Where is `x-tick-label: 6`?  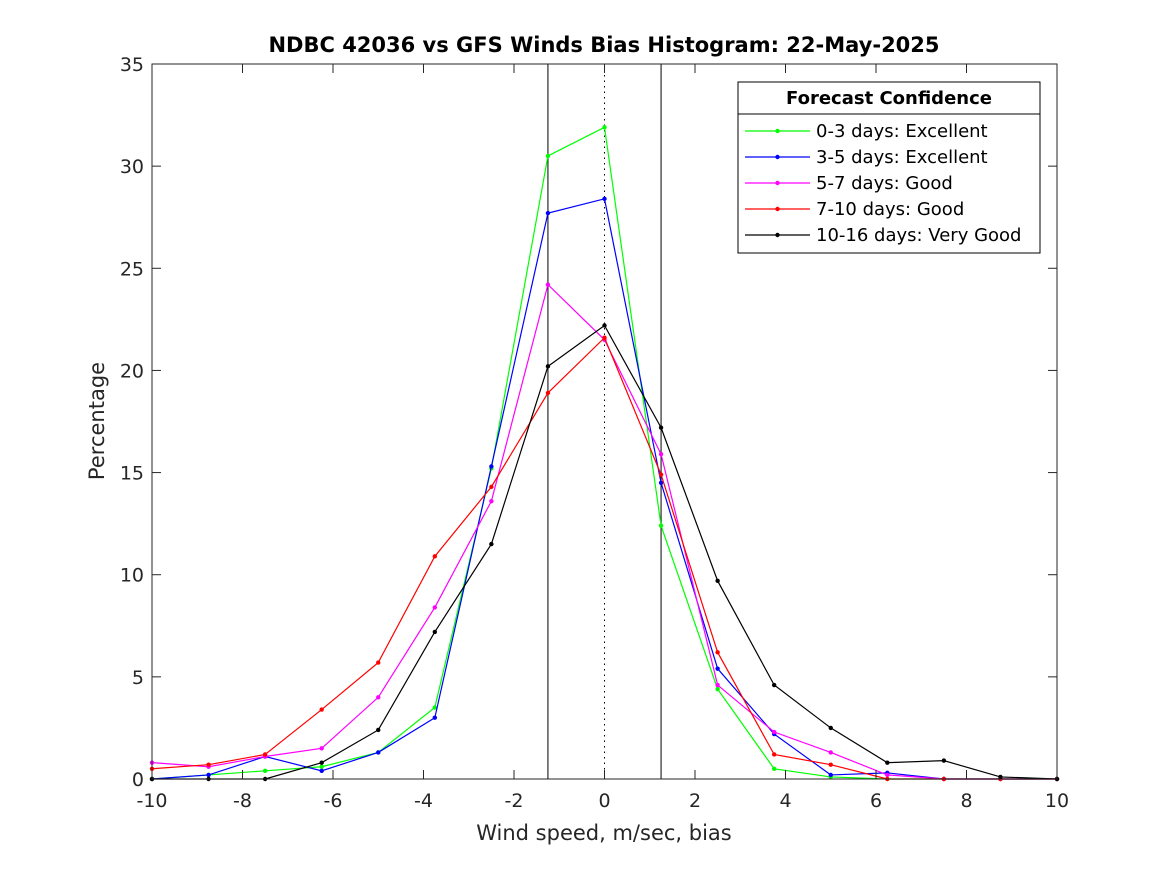 x-tick-label: 6 is located at coordinates (876, 801).